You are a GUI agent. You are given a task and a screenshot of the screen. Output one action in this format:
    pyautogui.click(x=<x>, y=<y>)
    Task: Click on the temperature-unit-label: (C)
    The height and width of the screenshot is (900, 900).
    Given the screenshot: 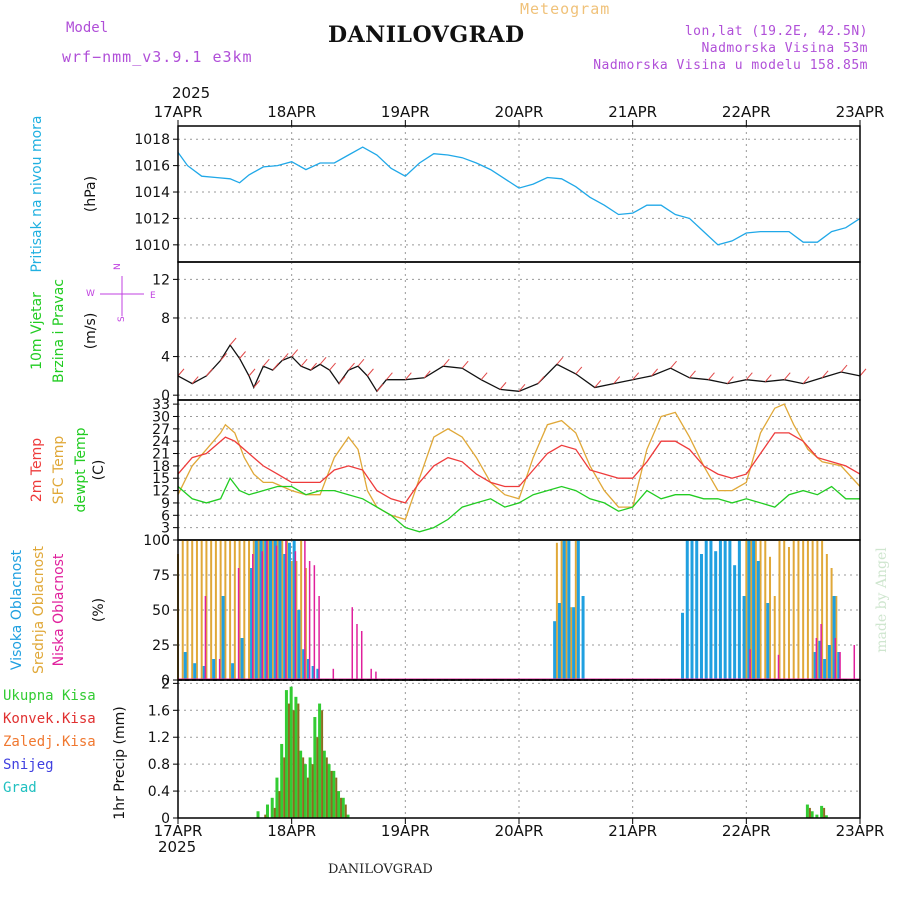 What is the action you would take?
    pyautogui.click(x=99, y=470)
    